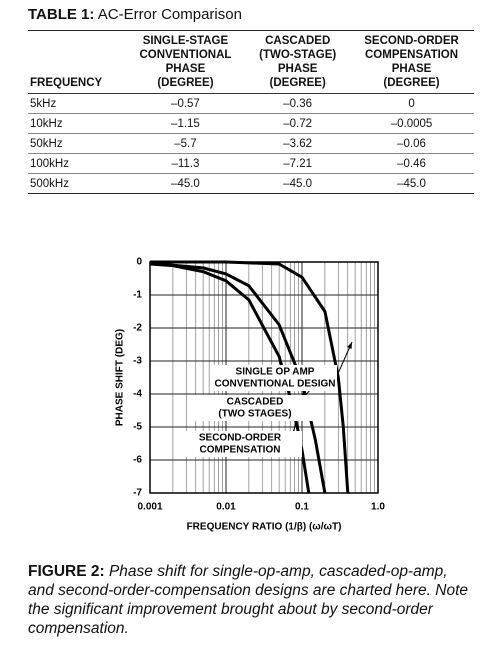 The image size is (500, 661). Describe the element at coordinates (185, 62) in the screenshot. I see `header-cell: SINGLE-STAGE CONVENTIONAL PHASE (DEGREE)` at that location.